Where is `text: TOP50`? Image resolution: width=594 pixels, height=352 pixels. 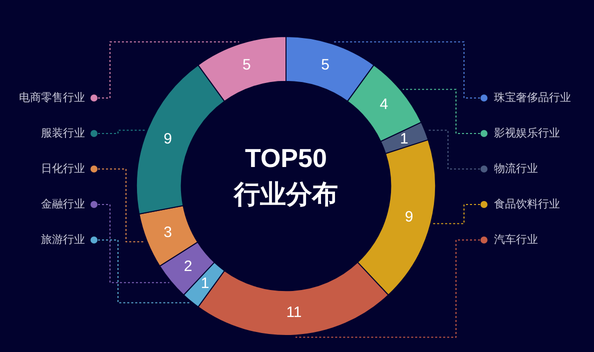 text: TOP50 is located at coordinates (286, 158).